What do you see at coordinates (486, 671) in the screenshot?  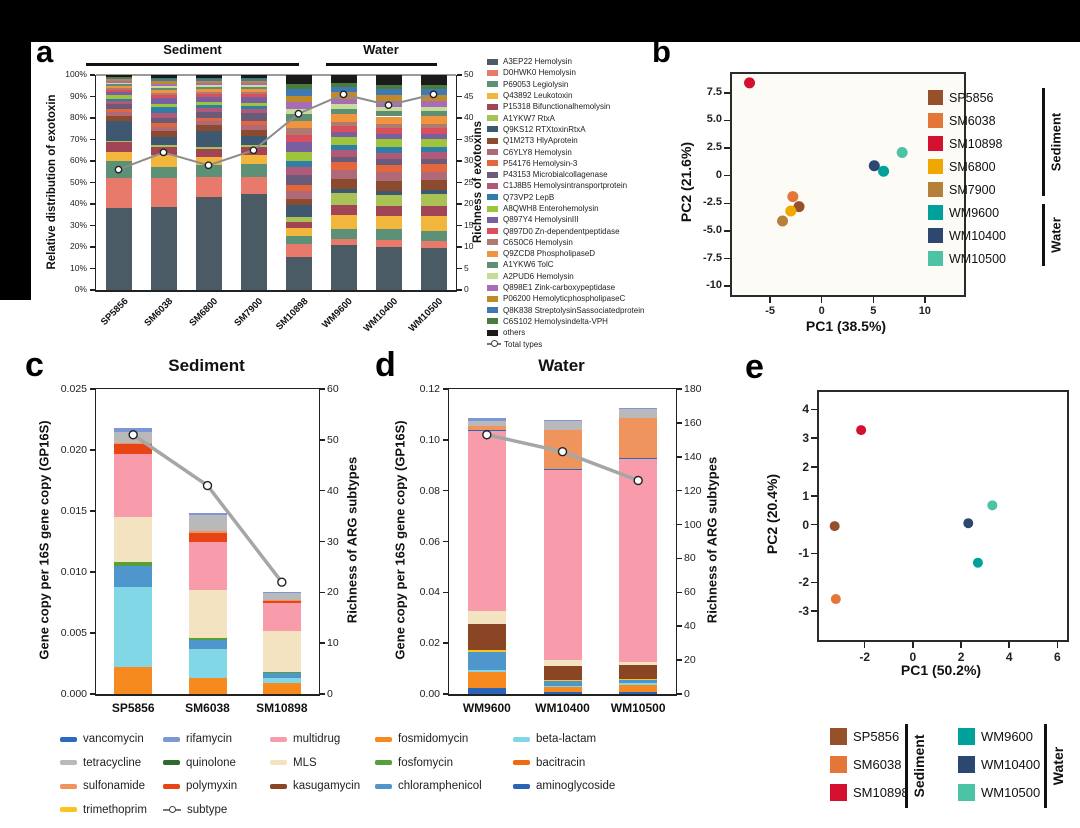 I see `bar-segment-beta-lactam` at bounding box center [486, 671].